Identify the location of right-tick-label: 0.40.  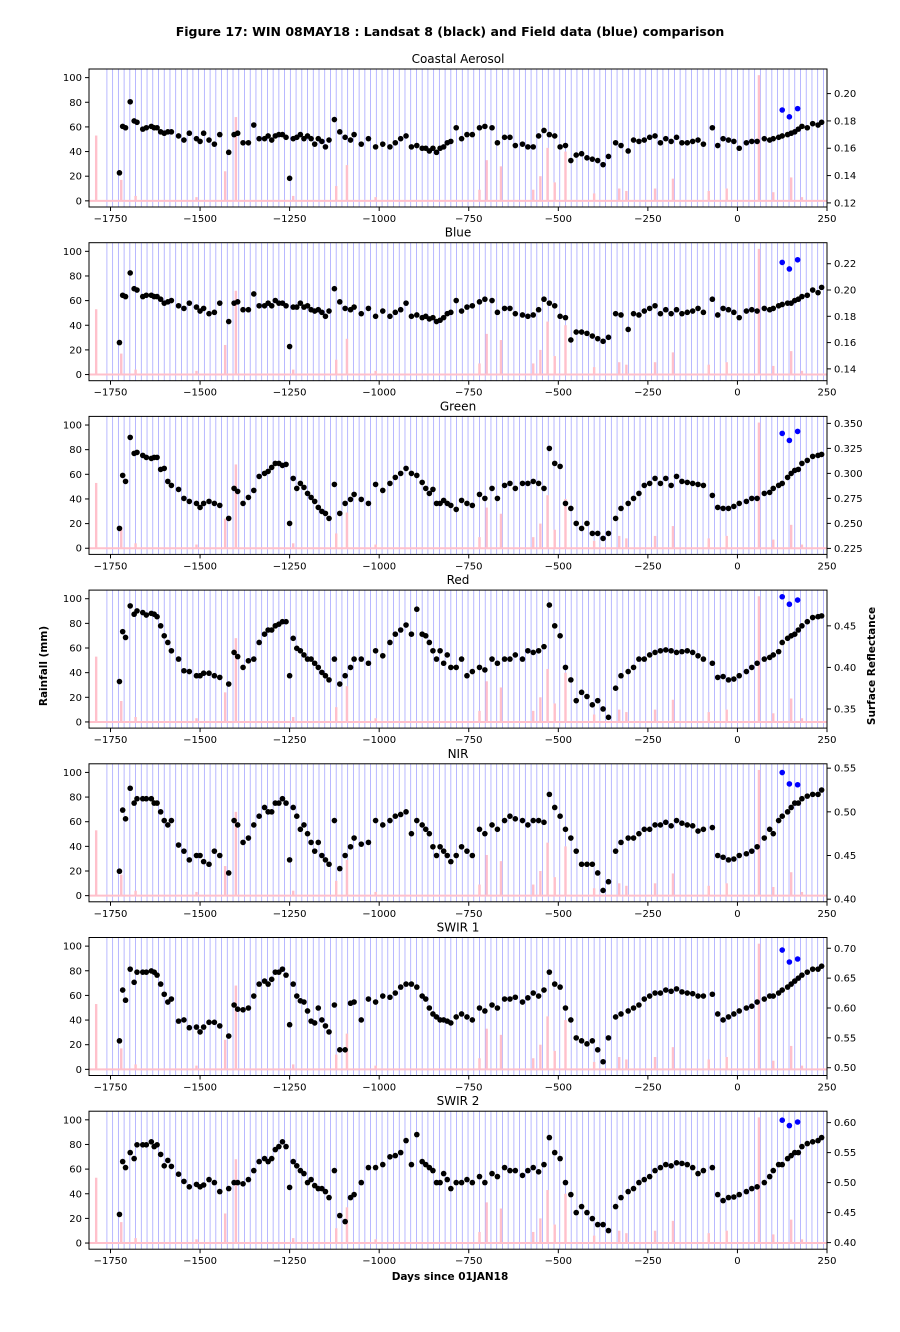
(845, 668).